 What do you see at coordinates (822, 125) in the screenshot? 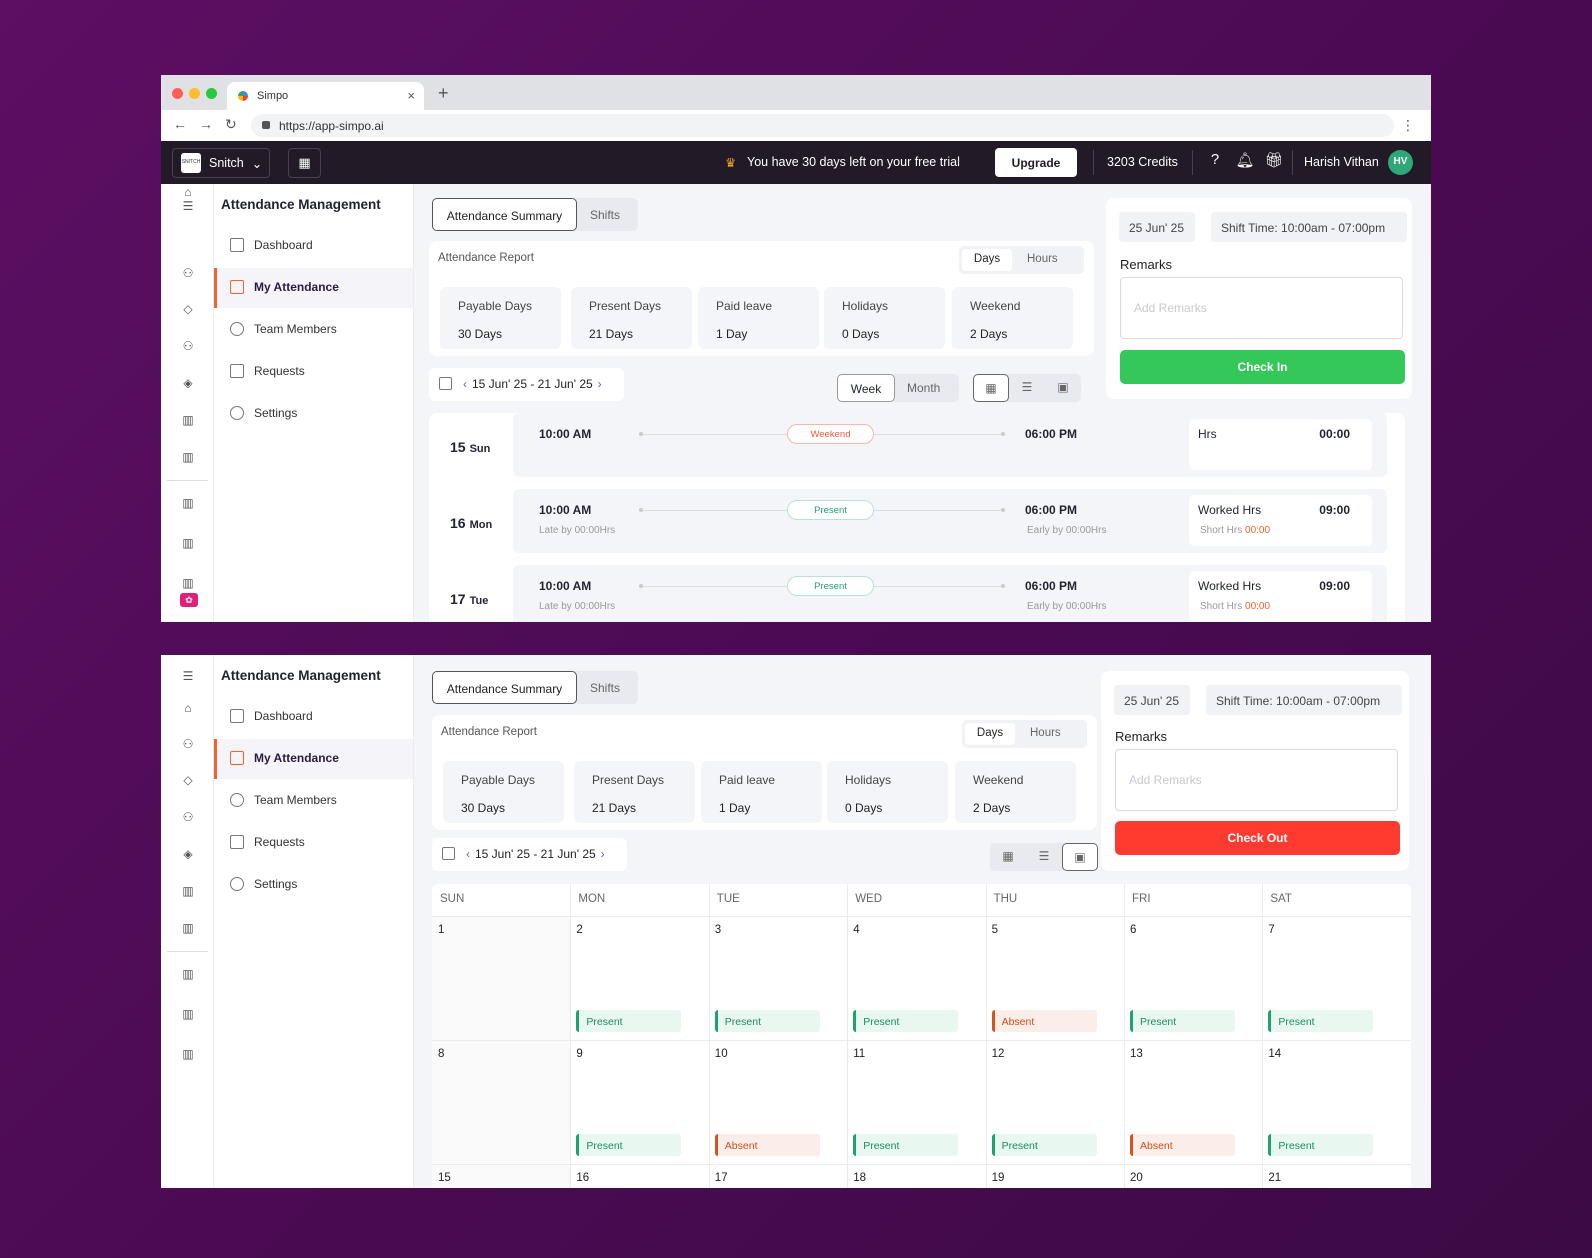
I see `url-field: https://app-simpo.ai` at bounding box center [822, 125].